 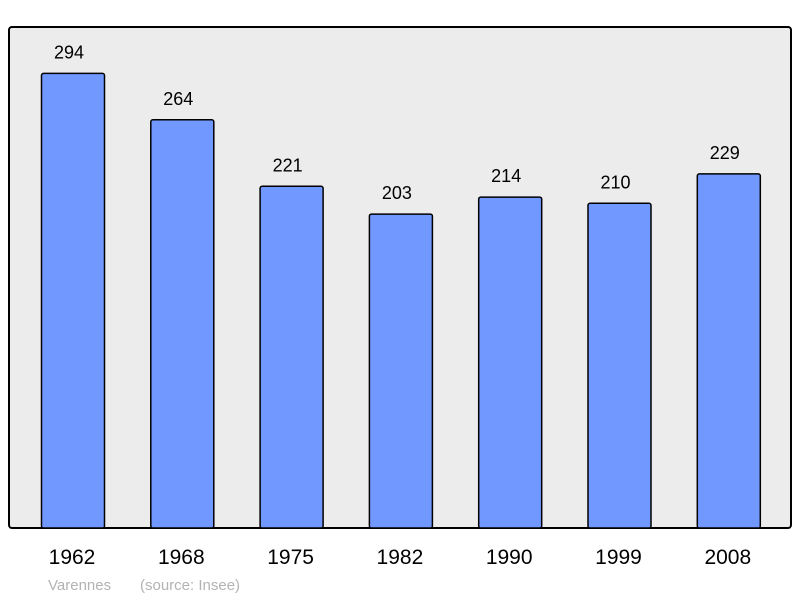 I want to click on x-tick-label: 1990, so click(x=509, y=557).